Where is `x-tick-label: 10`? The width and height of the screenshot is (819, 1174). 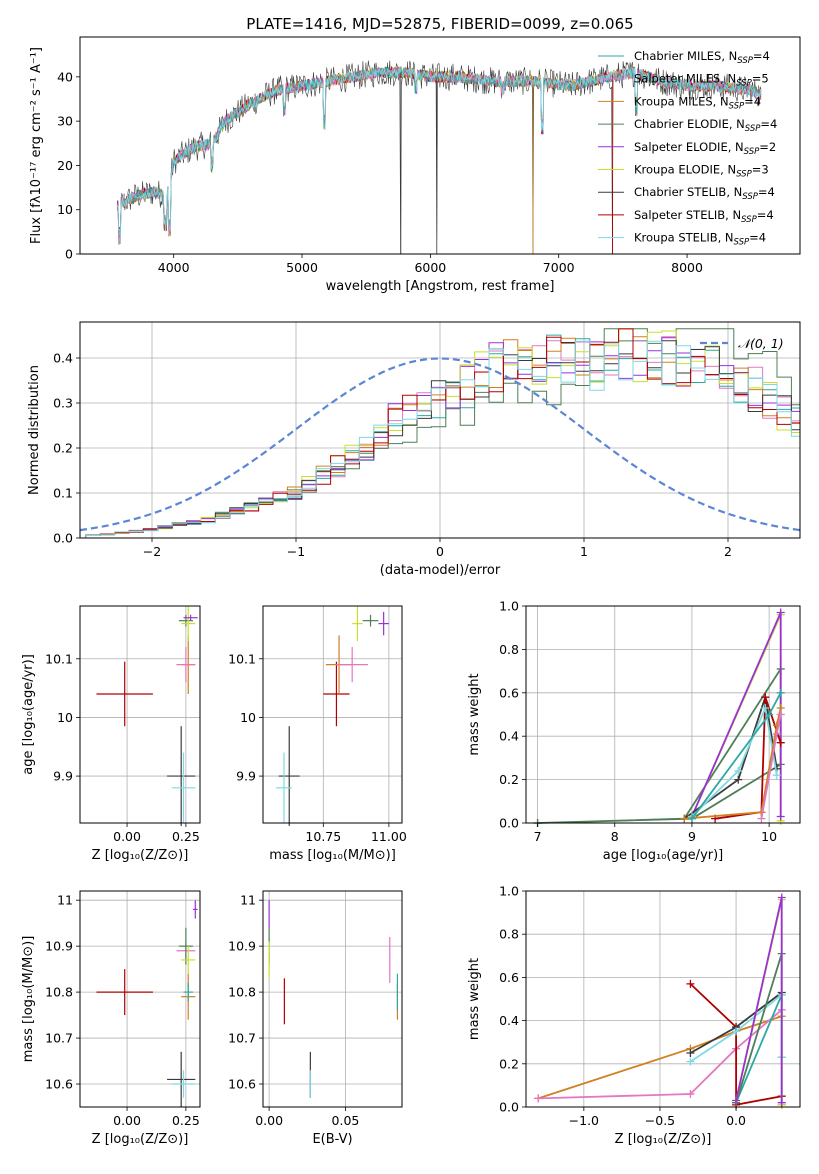
x-tick-label: 10 is located at coordinates (769, 836).